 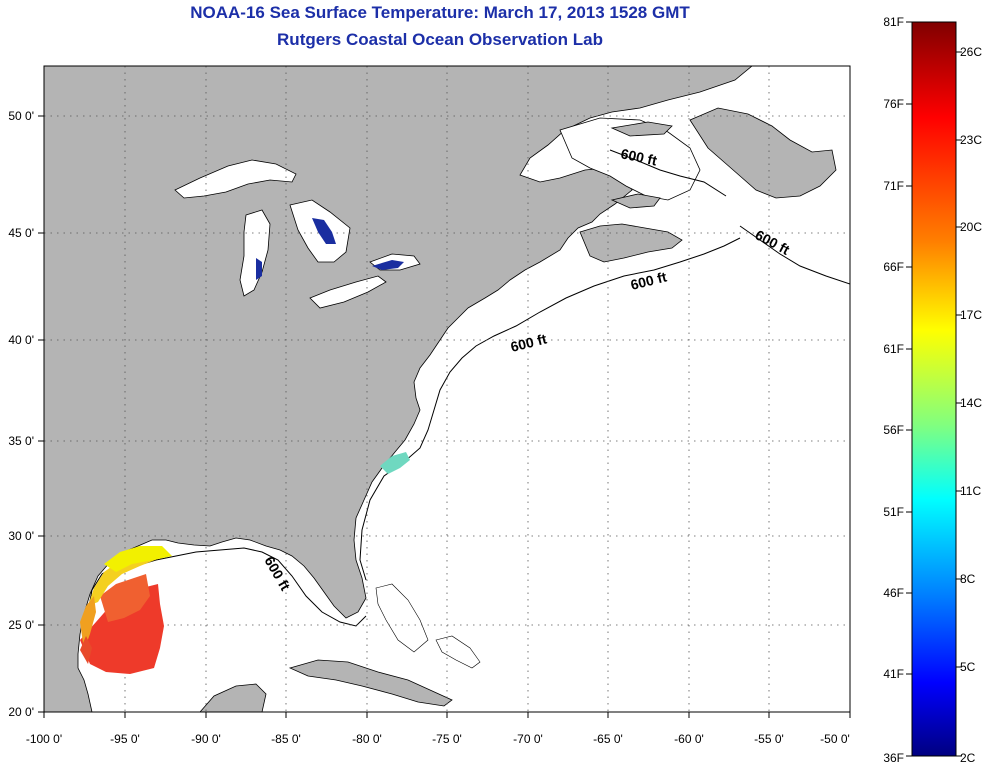 I want to click on y-tick-label: 35 0', so click(x=21, y=441).